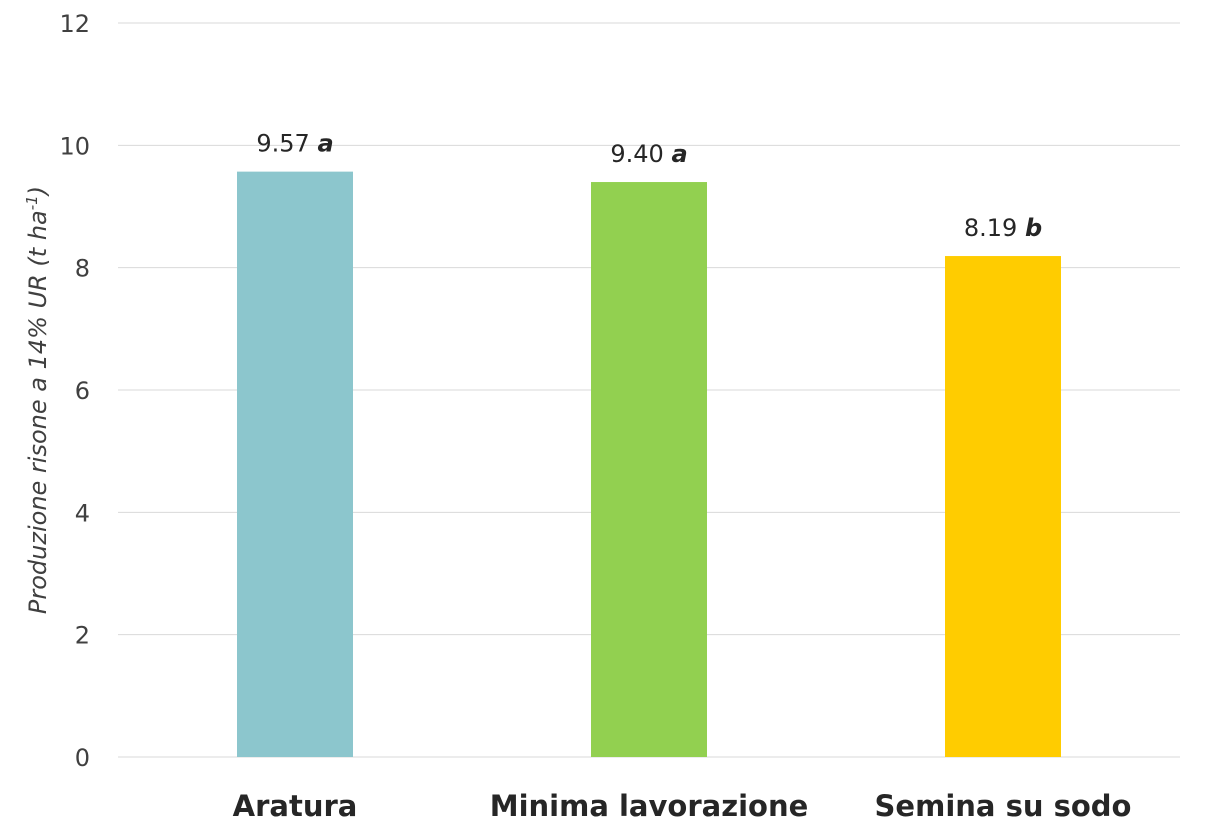  I want to click on y-axis-label-superscript: -1, so click(32, 202).